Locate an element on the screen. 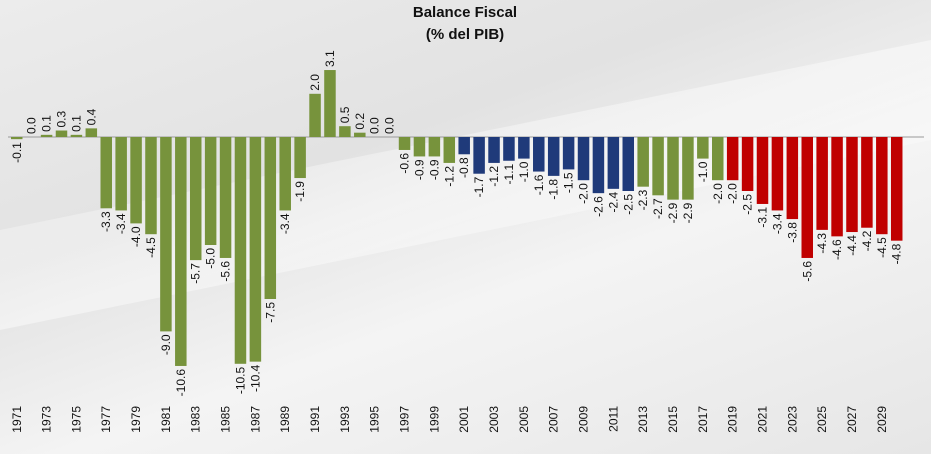 This screenshot has width=931, height=454. bar-2019 is located at coordinates (732, 159).